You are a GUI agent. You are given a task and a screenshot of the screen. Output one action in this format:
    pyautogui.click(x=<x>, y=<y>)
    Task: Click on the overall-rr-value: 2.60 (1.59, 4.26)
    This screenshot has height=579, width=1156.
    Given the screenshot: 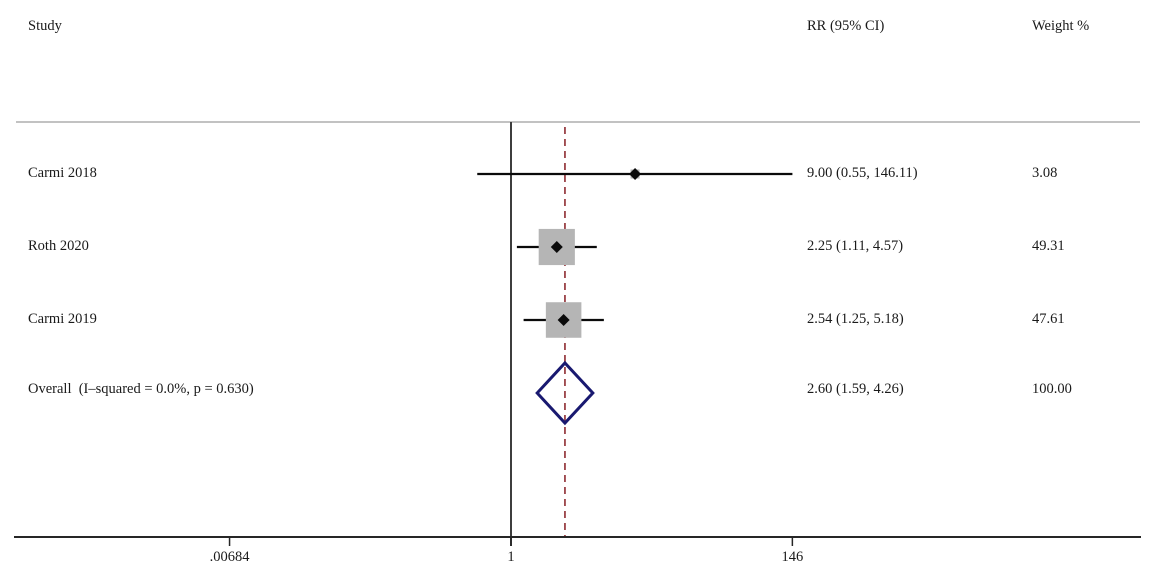 What is the action you would take?
    pyautogui.click(x=855, y=389)
    